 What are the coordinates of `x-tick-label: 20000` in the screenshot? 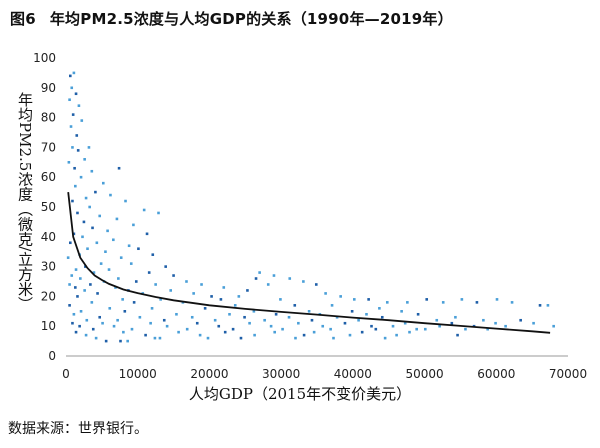 It's located at (209, 374).